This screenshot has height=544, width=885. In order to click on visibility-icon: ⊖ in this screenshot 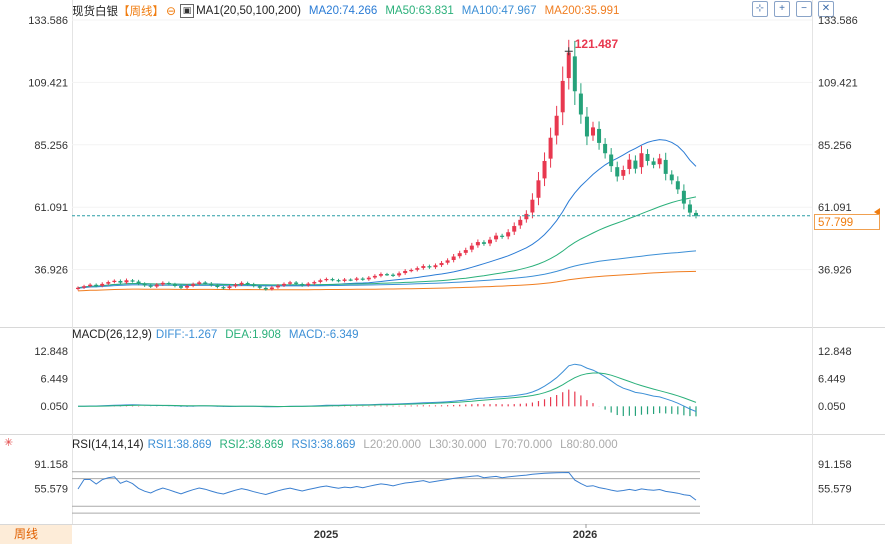, I will do `click(171, 11)`.